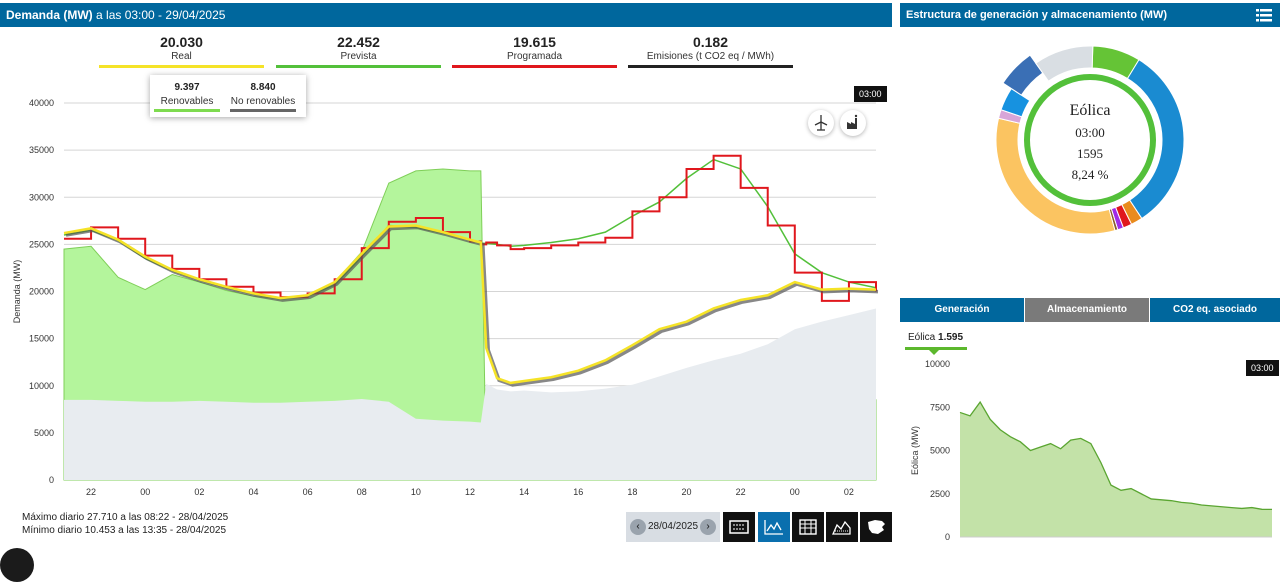 The height and width of the screenshot is (582, 1280). Describe the element at coordinates (578, 492) in the screenshot. I see `x-tick-label: 16` at that location.